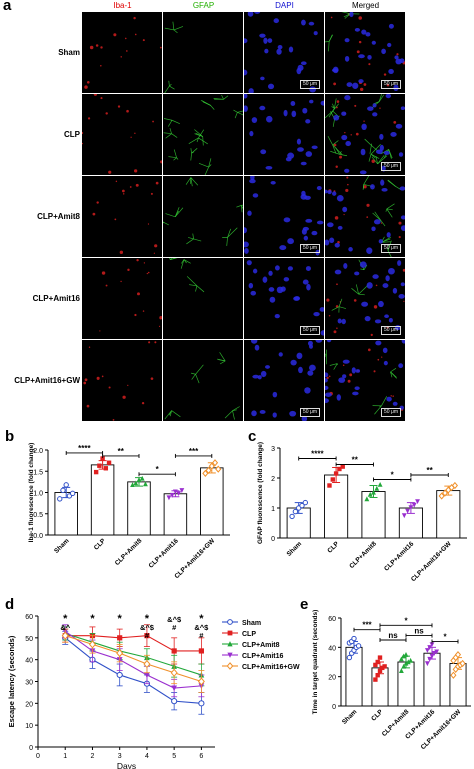 The width and height of the screenshot is (474, 769). I want to click on x-tick-label: CLP+Amit8, so click(363, 555).